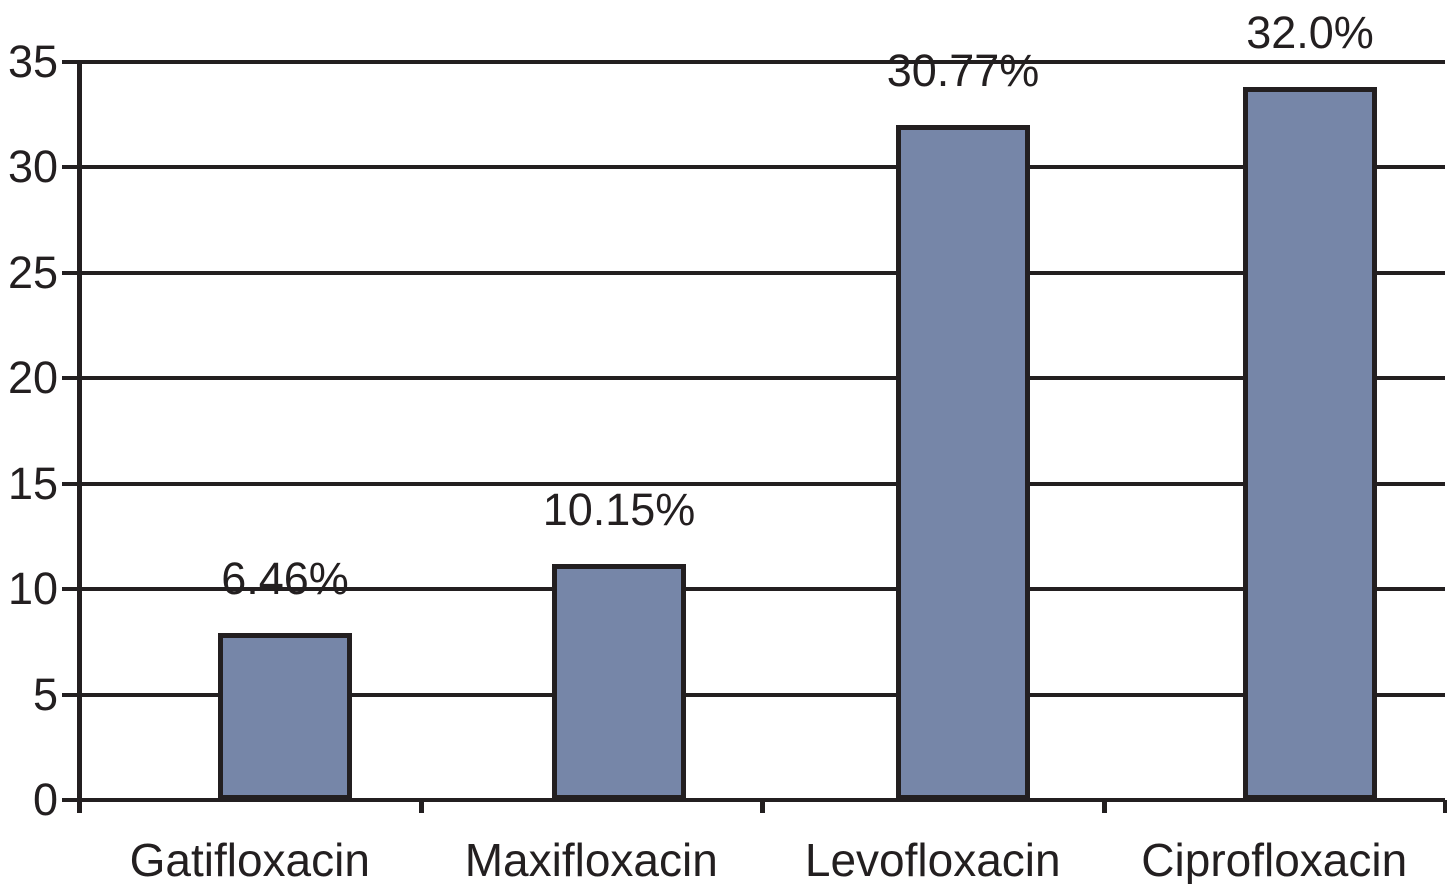 This screenshot has width=1447, height=884. What do you see at coordinates (249, 859) in the screenshot?
I see `x-axis-category-label: Gatifloxacin` at bounding box center [249, 859].